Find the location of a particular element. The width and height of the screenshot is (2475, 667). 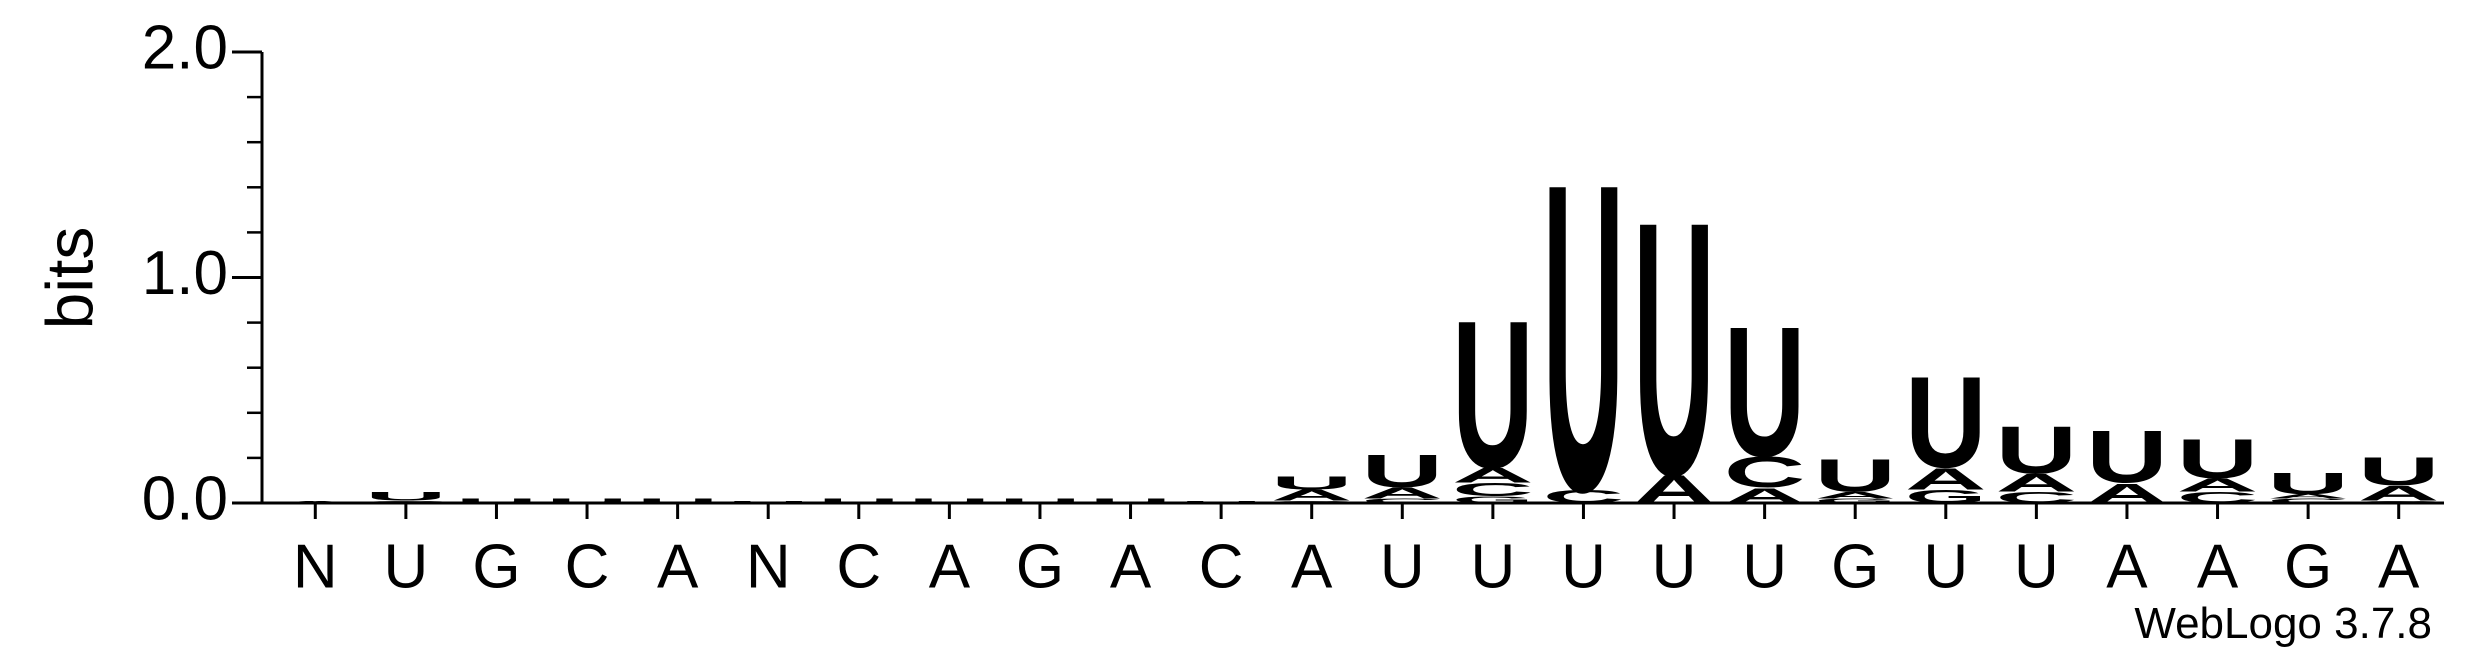

y-tick-label: 2.0 is located at coordinates (185, 47).